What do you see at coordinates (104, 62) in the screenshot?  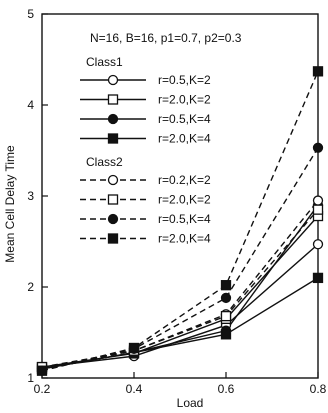 I see `legend-group-title: Class1` at bounding box center [104, 62].